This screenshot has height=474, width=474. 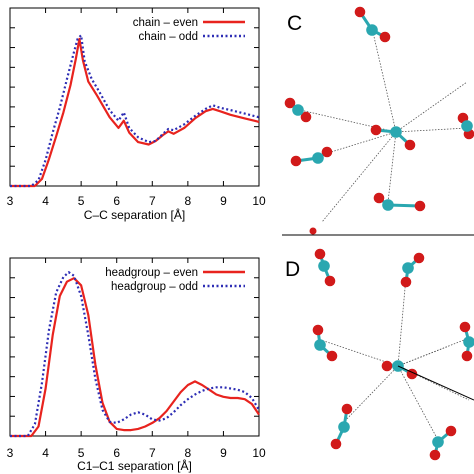 I want to click on bond-line, so click(x=435, y=383).